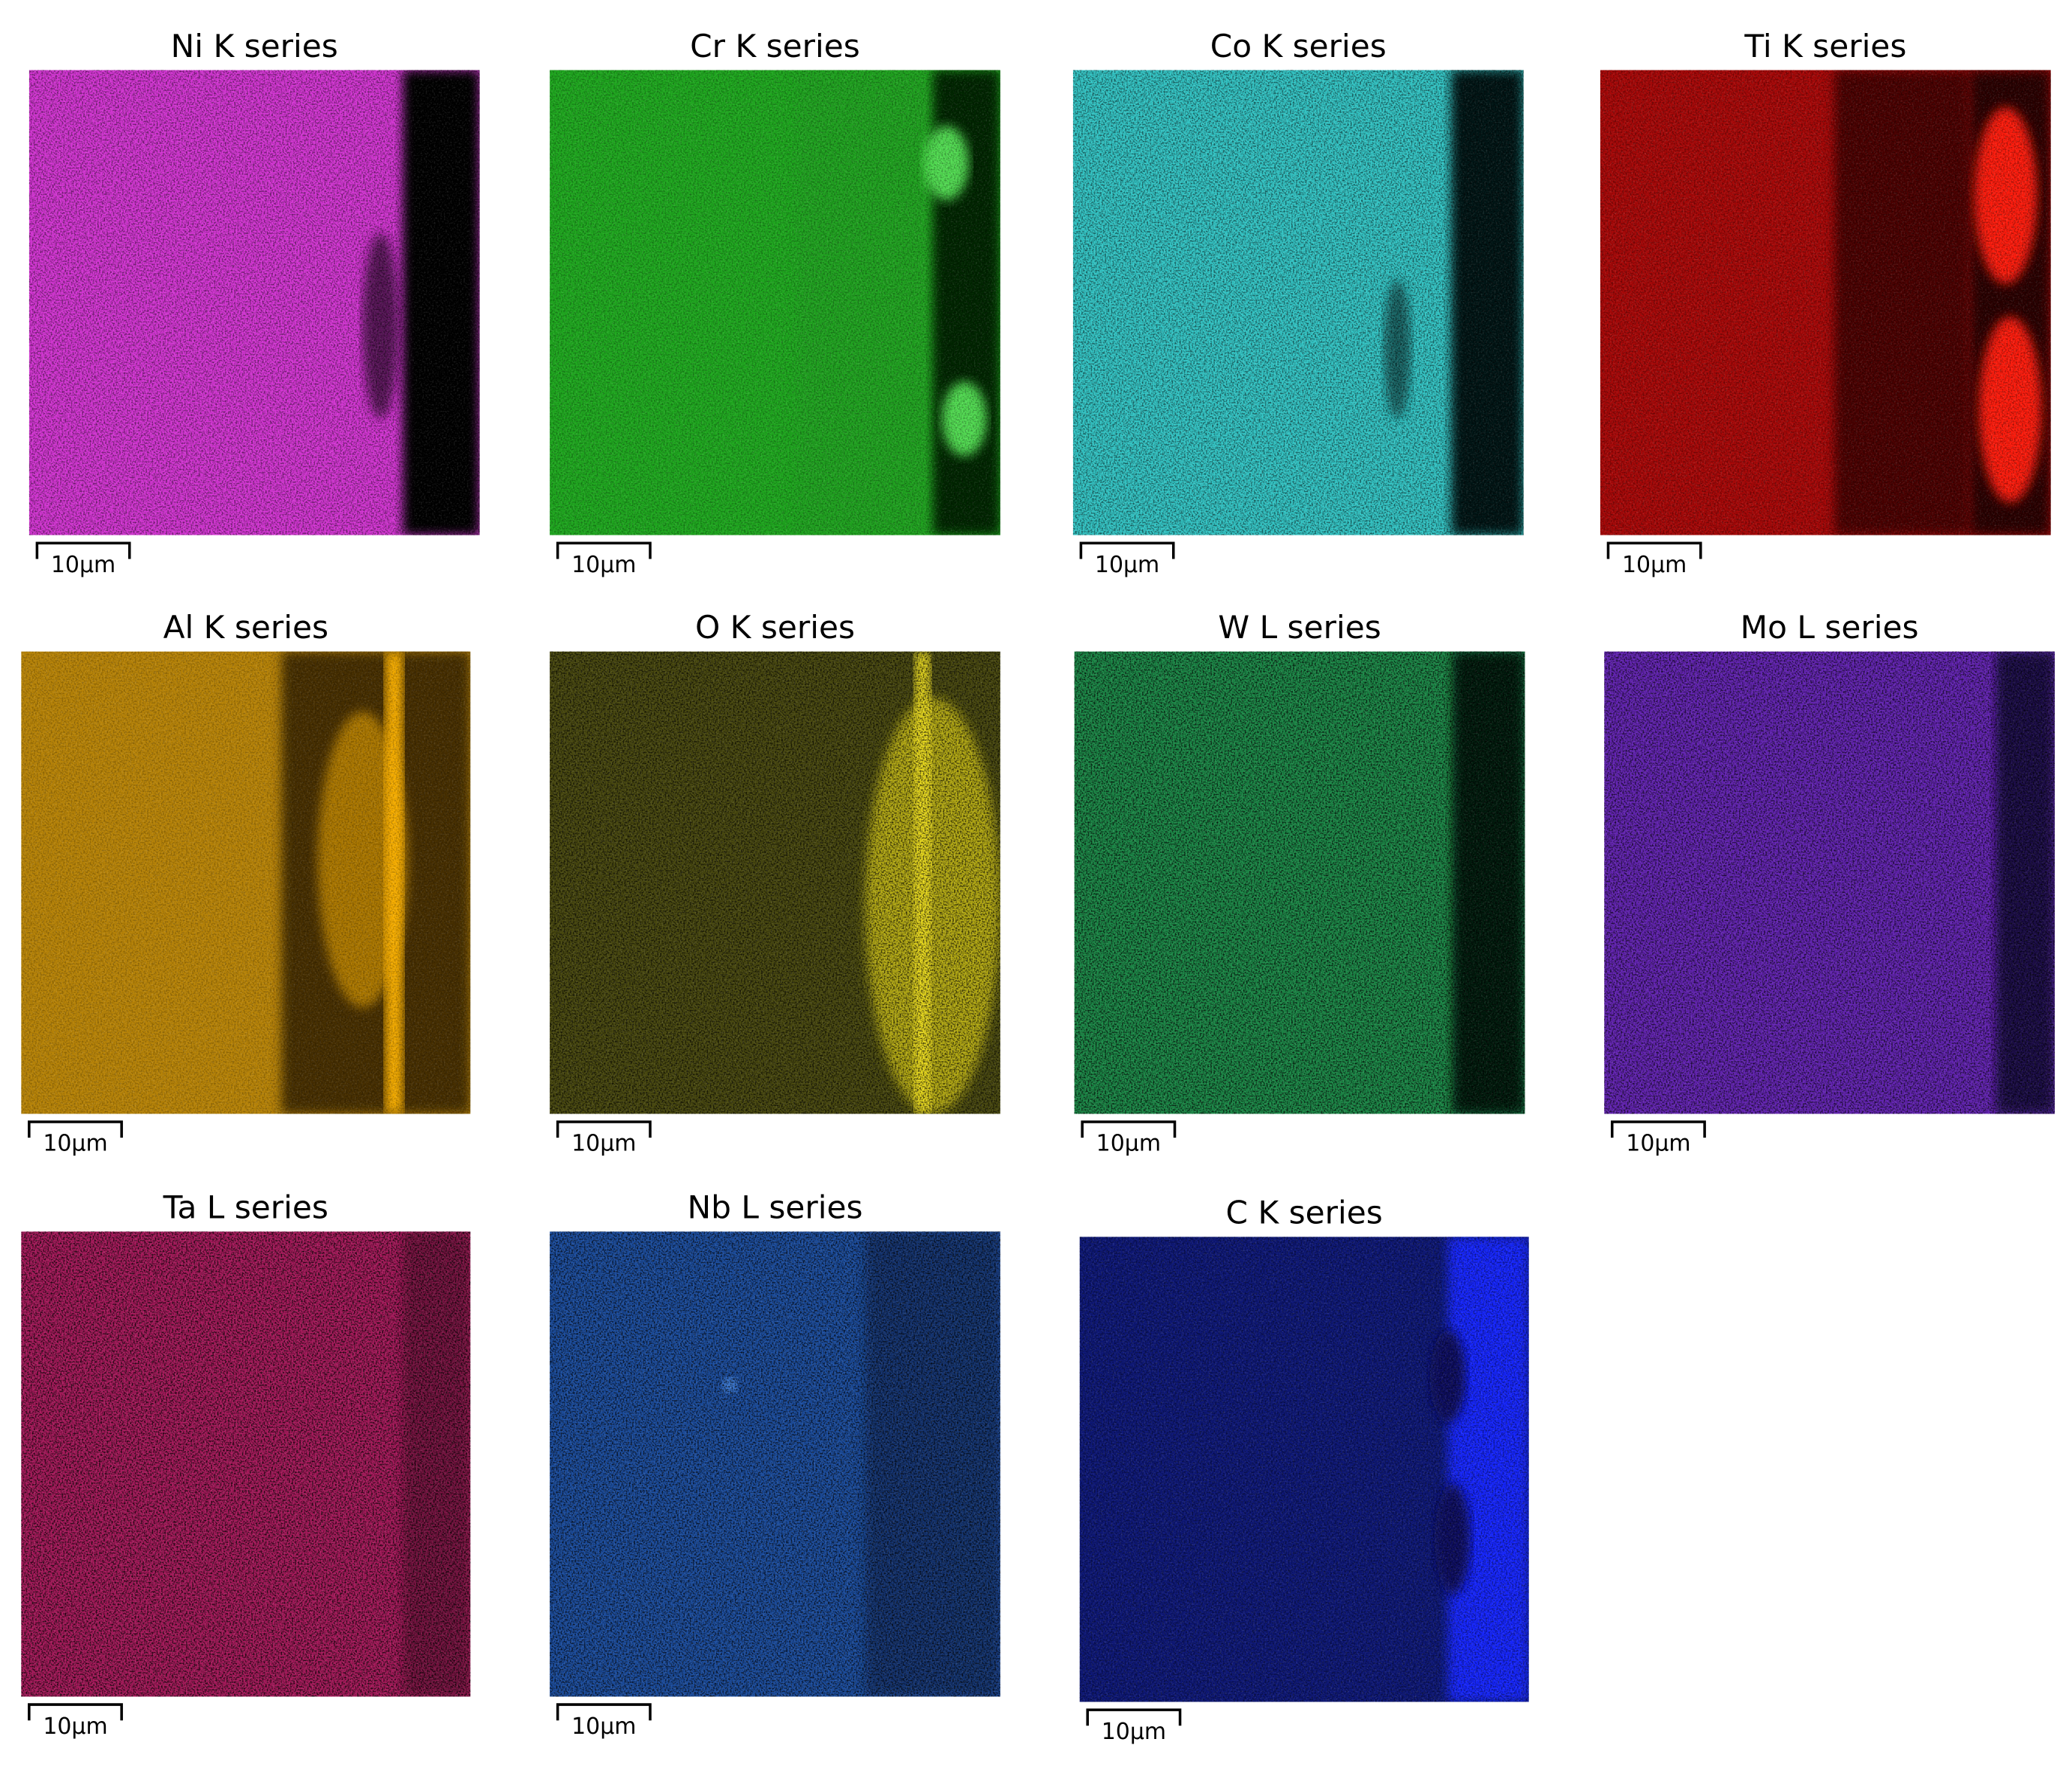 The width and height of the screenshot is (2072, 1766). What do you see at coordinates (1830, 627) in the screenshot?
I see `panel-title: Mo L series` at bounding box center [1830, 627].